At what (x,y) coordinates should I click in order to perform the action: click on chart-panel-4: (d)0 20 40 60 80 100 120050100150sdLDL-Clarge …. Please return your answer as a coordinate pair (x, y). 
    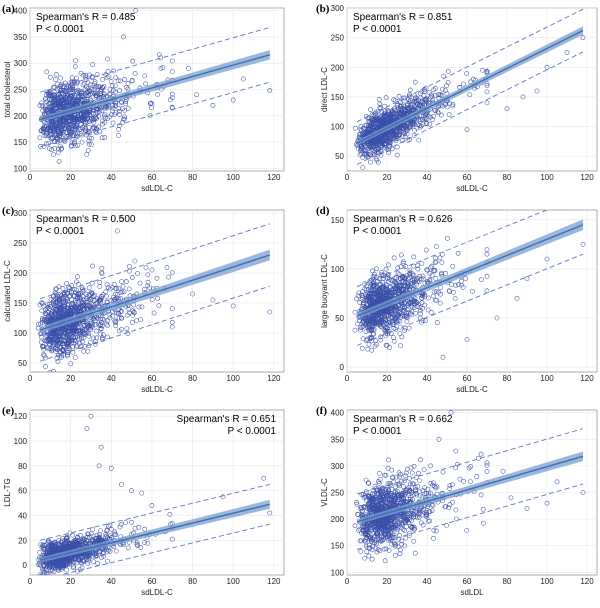
    Looking at the image, I should click on (457, 299).